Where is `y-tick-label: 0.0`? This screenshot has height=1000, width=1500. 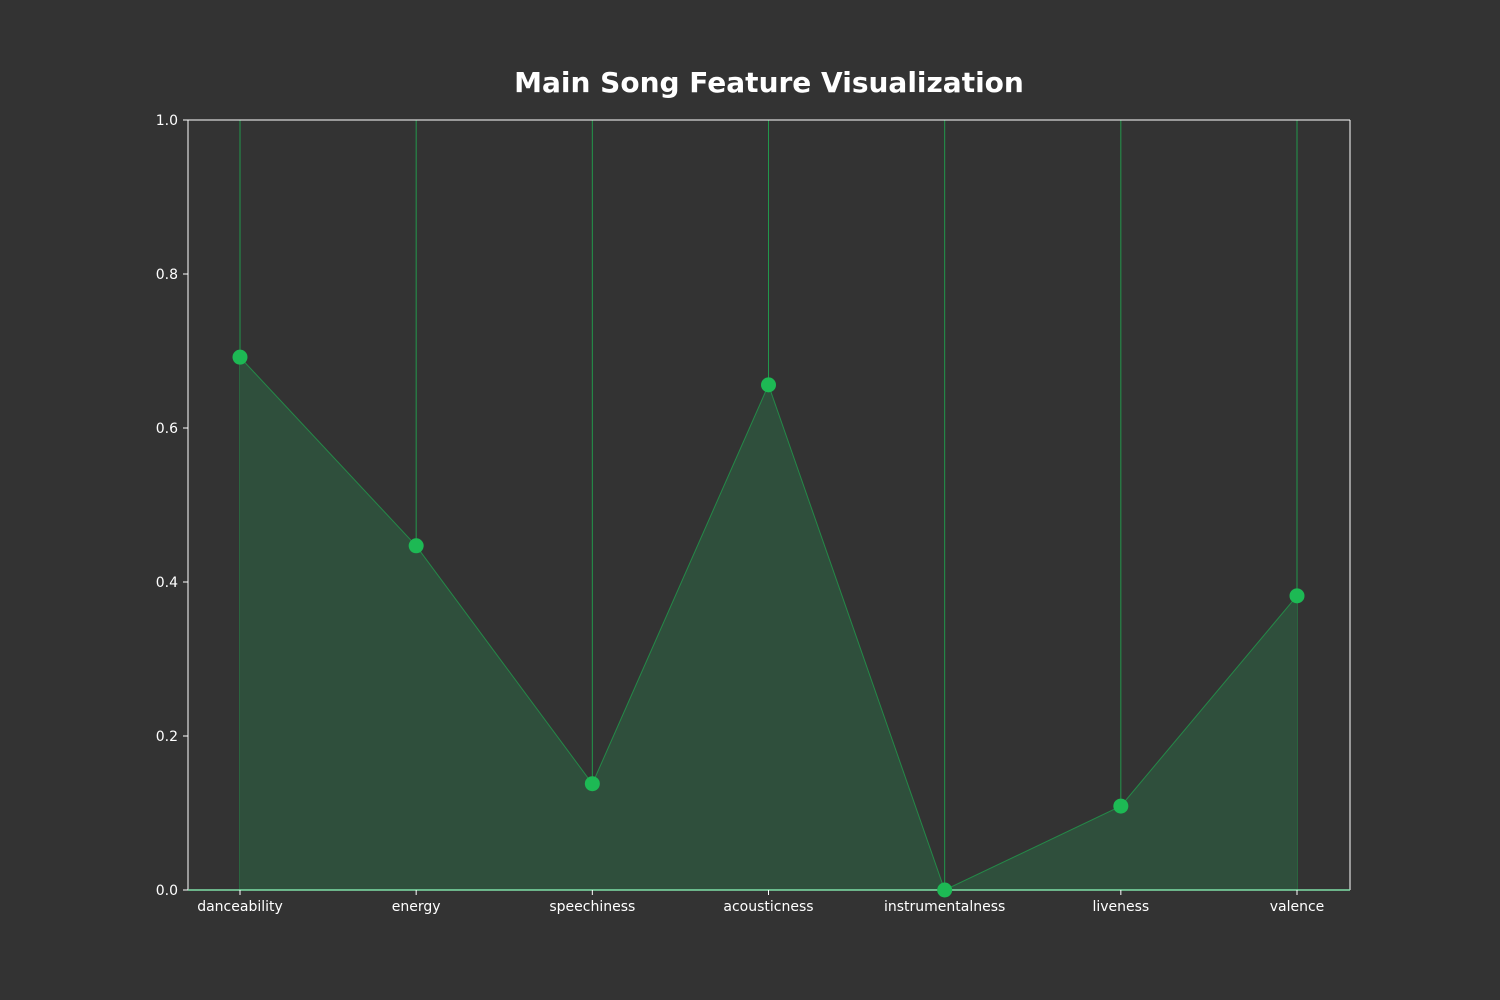
y-tick-label: 0.0 is located at coordinates (167, 891).